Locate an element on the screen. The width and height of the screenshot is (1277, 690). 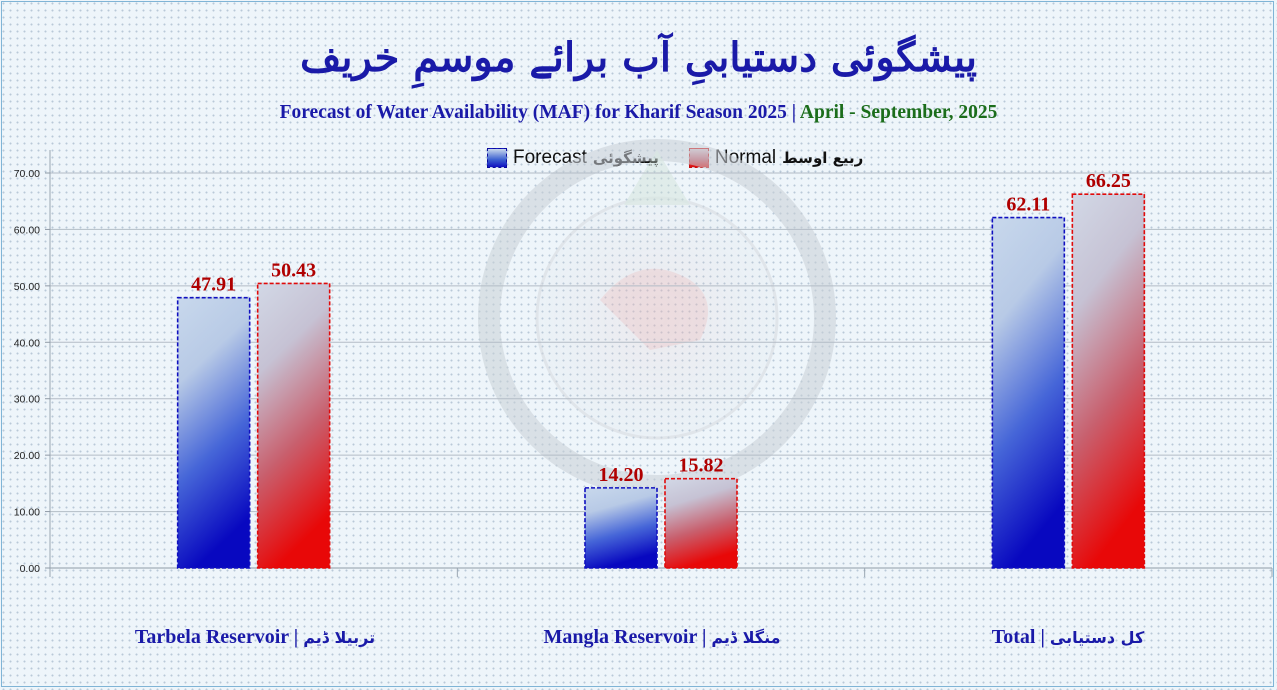
category-label-mangla-ur: منگلا ڈیم is located at coordinates (746, 637).